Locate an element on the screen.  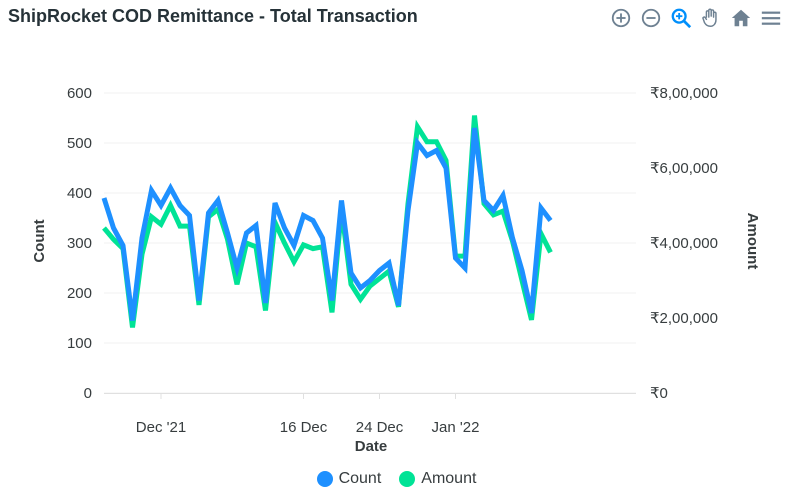
legend-marker-amount is located at coordinates (407, 479).